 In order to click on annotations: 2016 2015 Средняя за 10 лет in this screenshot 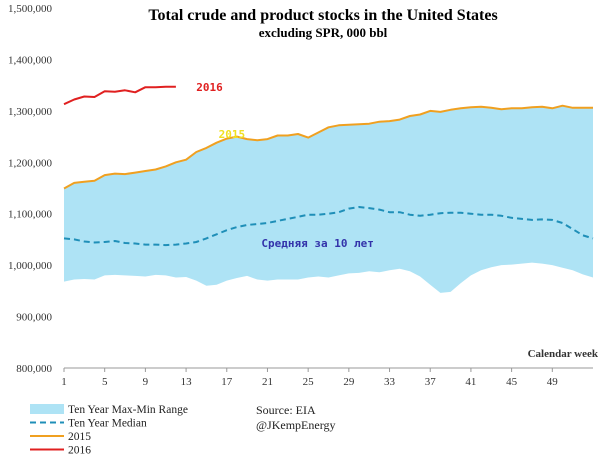, I will do `click(285, 165)`.